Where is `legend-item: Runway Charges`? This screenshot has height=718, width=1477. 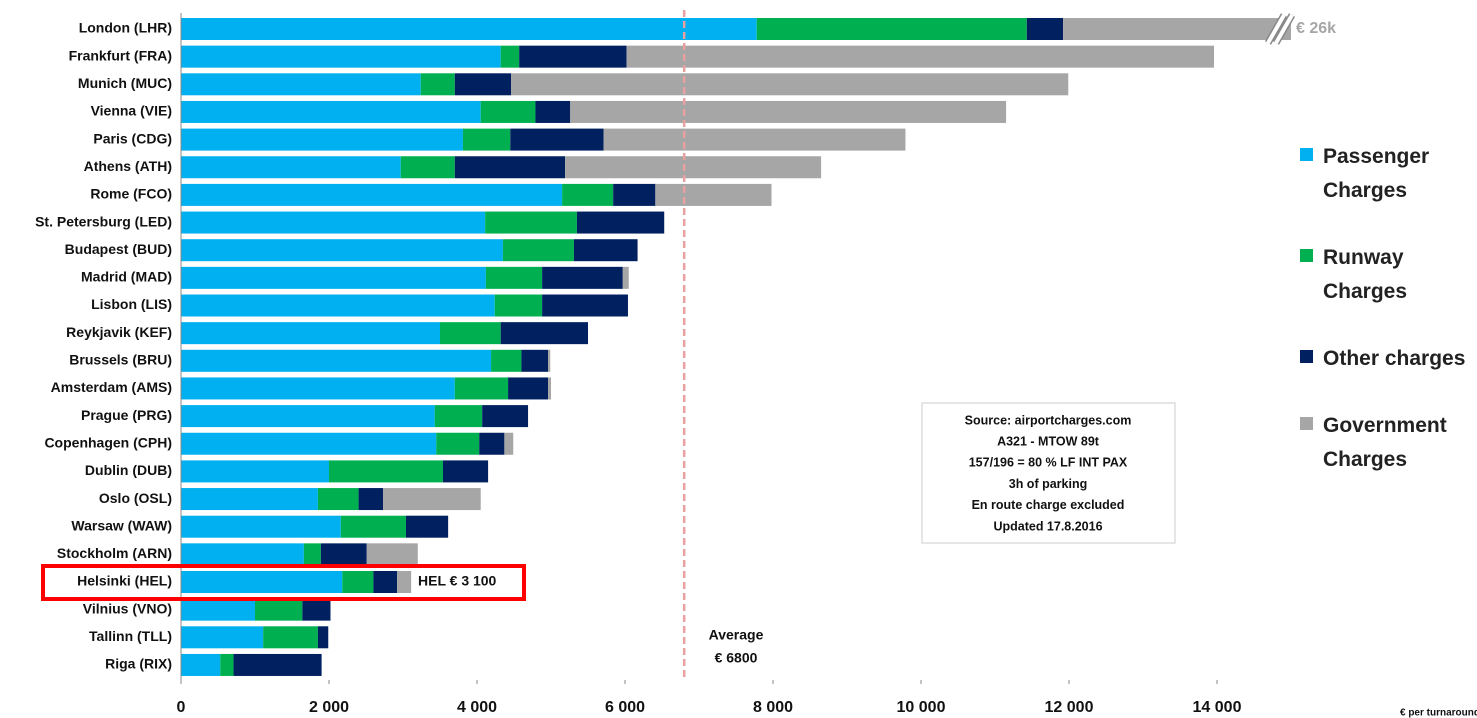
legend-item: Runway Charges is located at coordinates (1388, 275).